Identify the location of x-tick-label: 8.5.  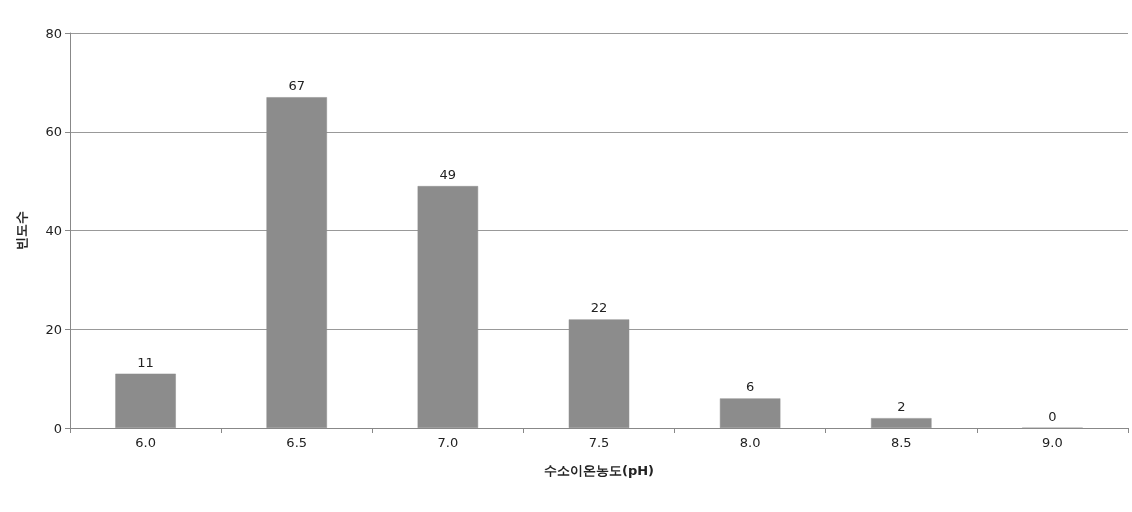
(901, 442).